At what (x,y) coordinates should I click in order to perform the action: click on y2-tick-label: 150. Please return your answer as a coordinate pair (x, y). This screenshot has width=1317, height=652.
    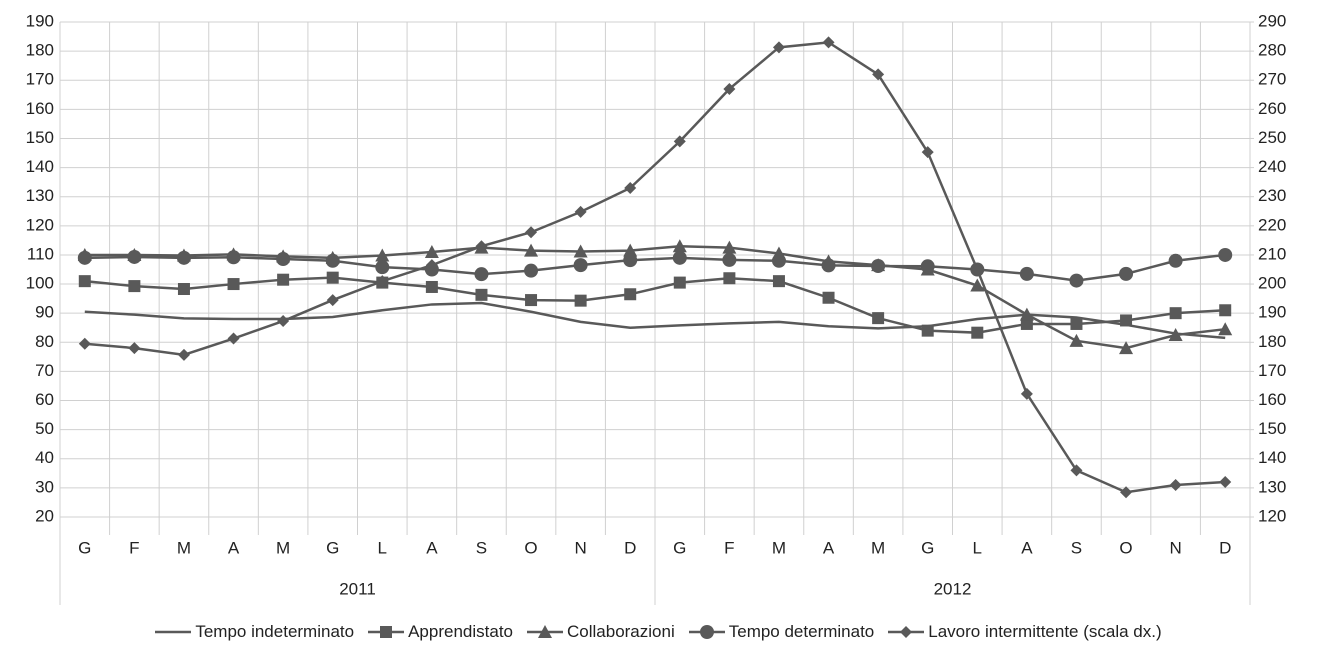
    Looking at the image, I should click on (1272, 428).